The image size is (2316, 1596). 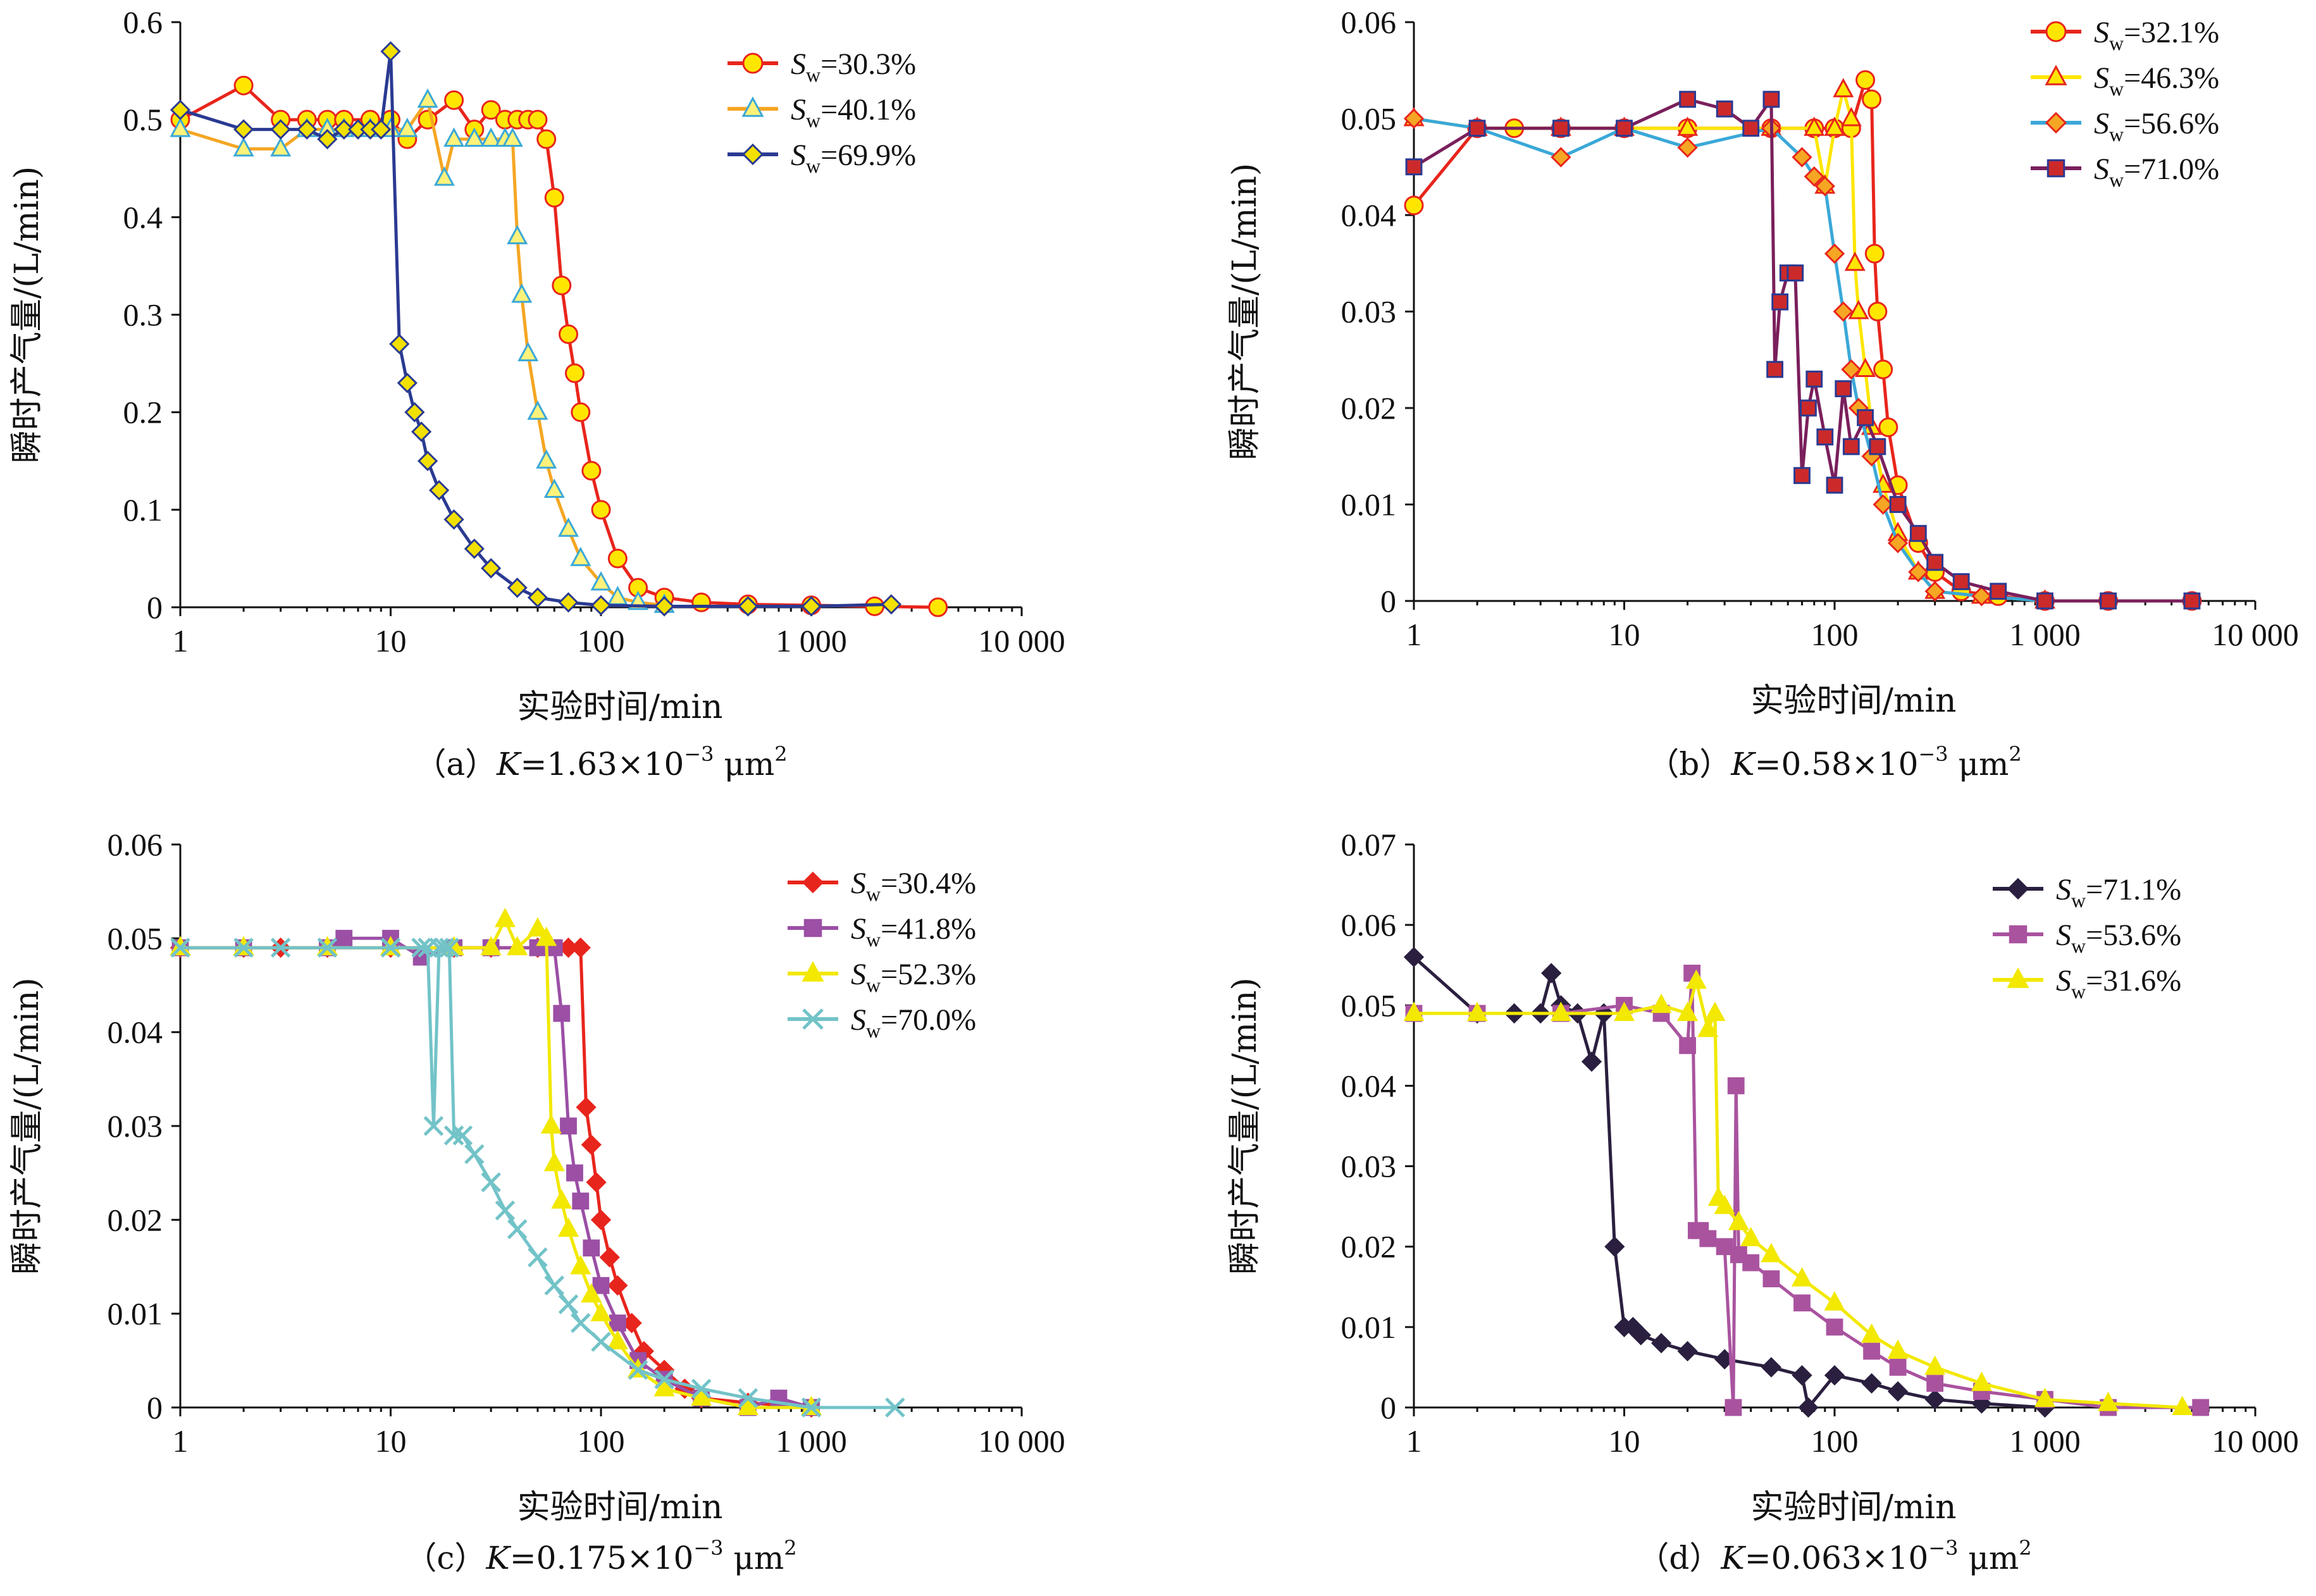 What do you see at coordinates (135, 1032) in the screenshot?
I see `y-tick-label: 0.04` at bounding box center [135, 1032].